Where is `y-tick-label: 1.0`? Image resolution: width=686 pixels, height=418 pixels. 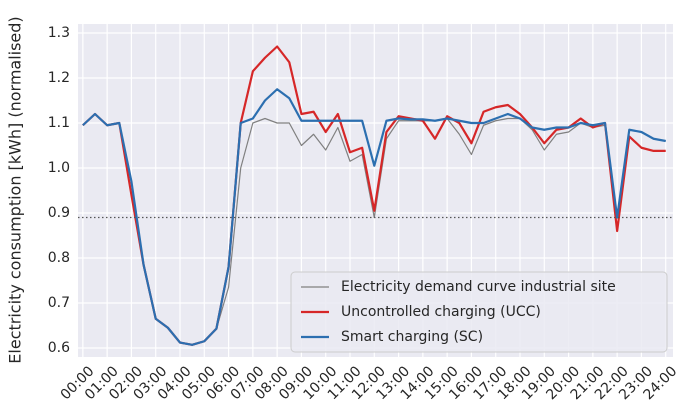
y-tick-label: 1.0 is located at coordinates (59, 168).